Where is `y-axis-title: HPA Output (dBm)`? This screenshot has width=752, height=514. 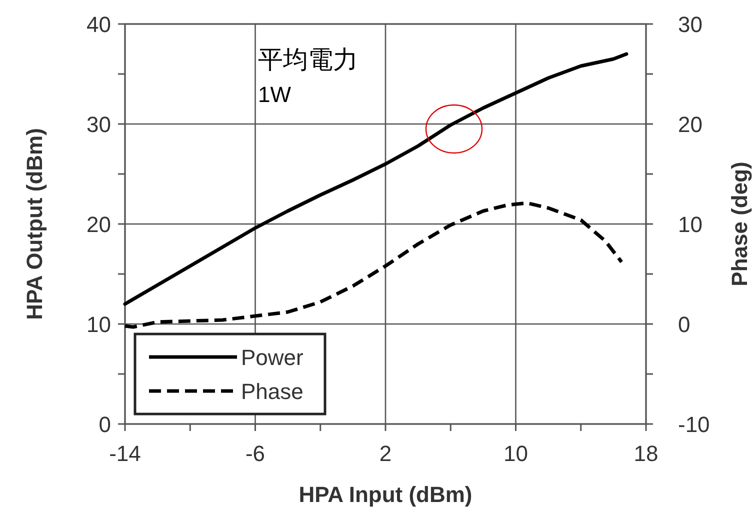 y-axis-title: HPA Output (dBm) is located at coordinates (34, 224).